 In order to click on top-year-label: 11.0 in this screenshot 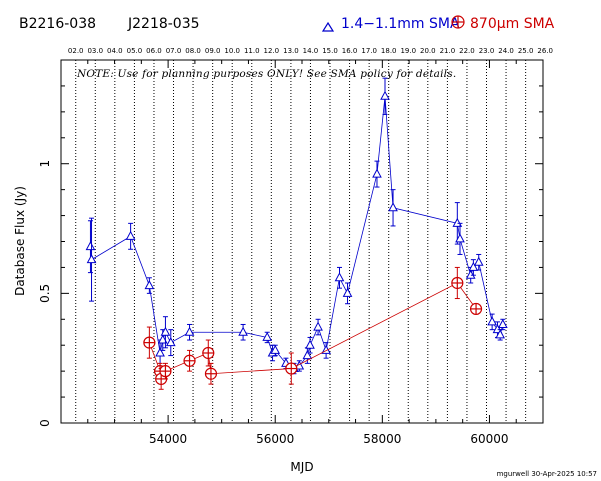, I will do `click(252, 51)`.